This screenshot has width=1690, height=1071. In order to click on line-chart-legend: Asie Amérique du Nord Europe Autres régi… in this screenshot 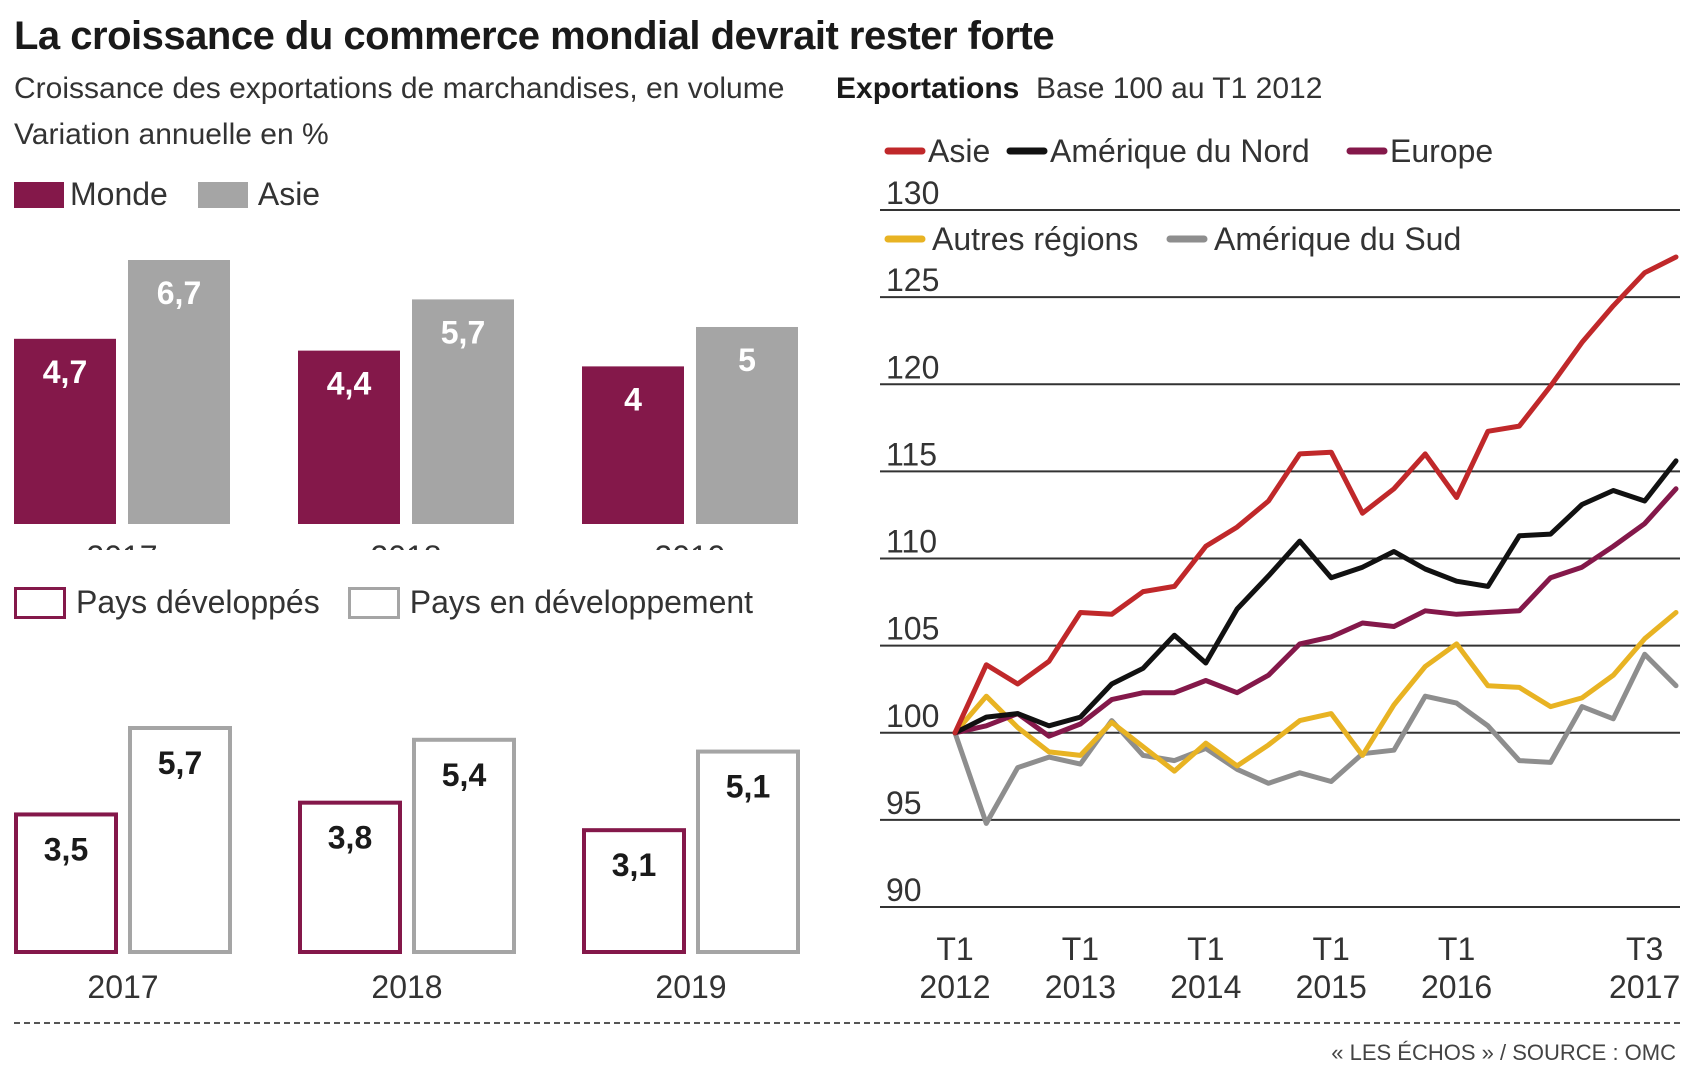, I will do `click(1188, 195)`.